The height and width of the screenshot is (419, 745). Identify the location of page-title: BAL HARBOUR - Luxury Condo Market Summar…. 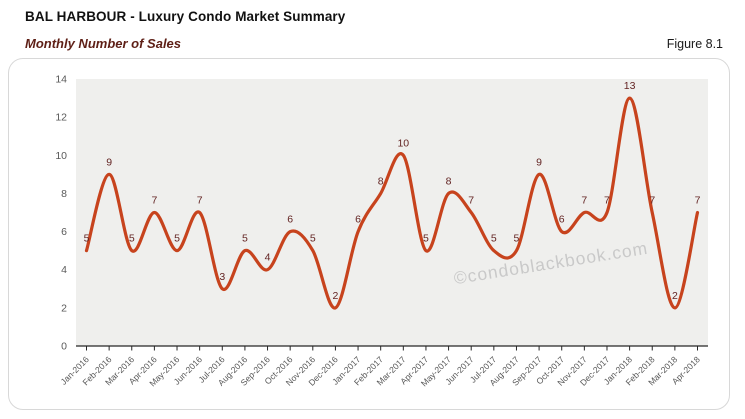
(185, 16).